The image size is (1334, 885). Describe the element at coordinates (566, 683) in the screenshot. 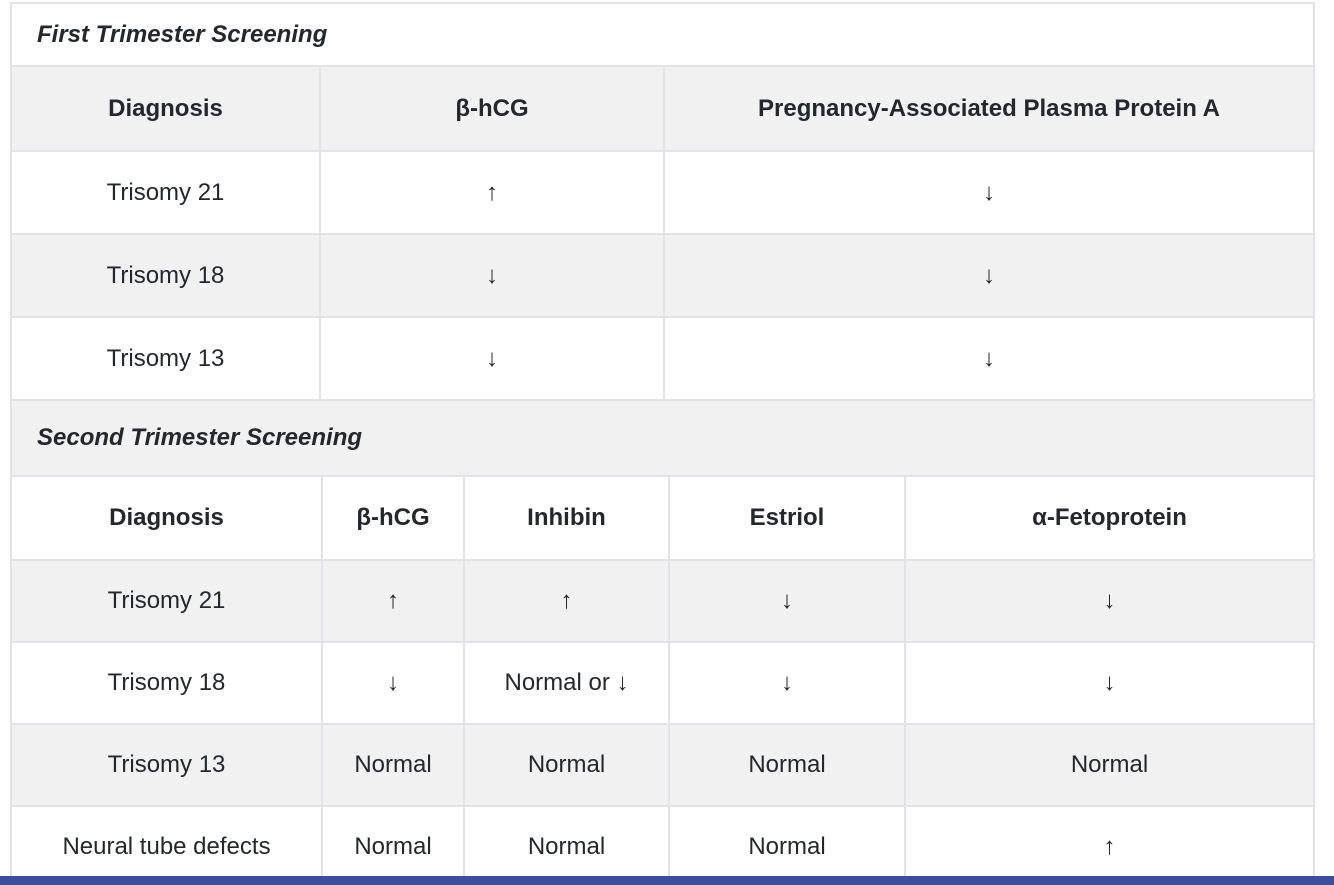

I see `finding-cell: Normal or ↓` at that location.